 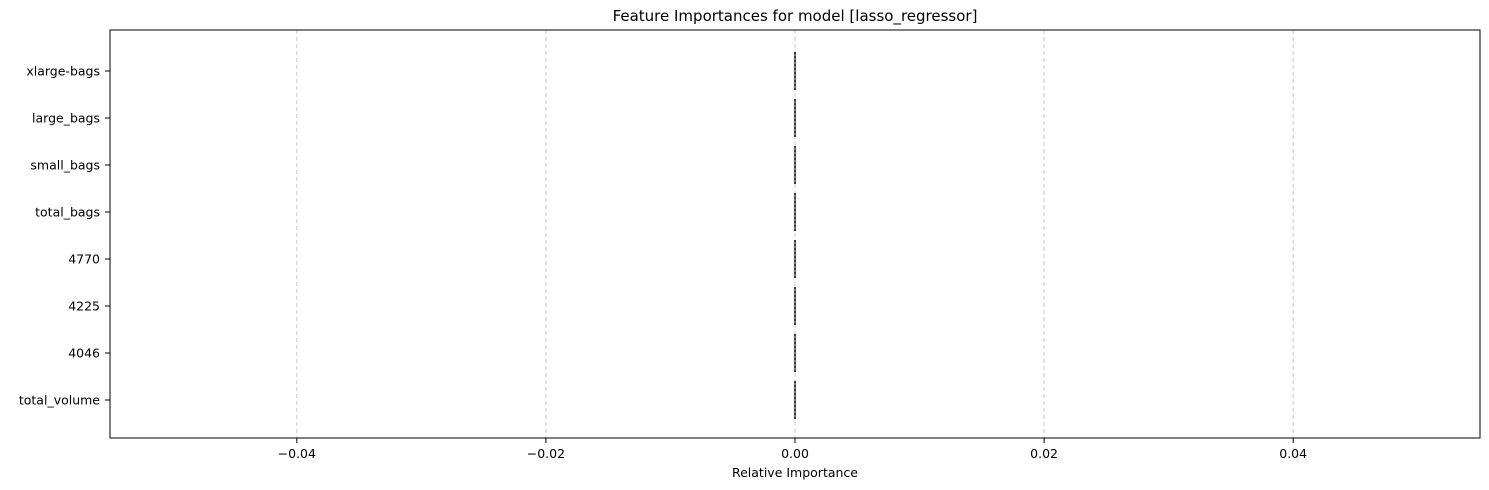 What do you see at coordinates (546, 453) in the screenshot?
I see `x-tick-label: −0.02` at bounding box center [546, 453].